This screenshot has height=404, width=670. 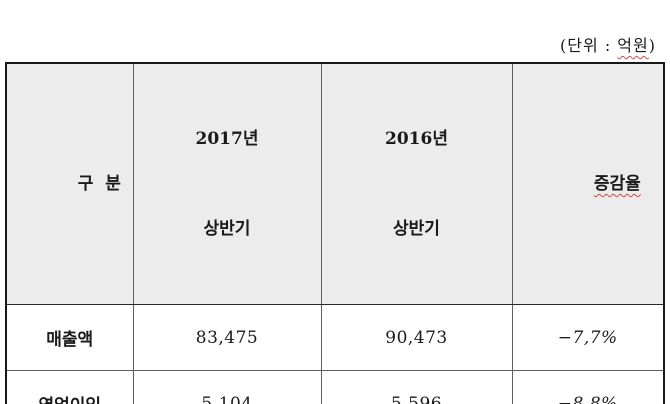 I want to click on table-row-operating-profit: 영업이익 5,104 5,596 −8,8%, so click(x=335, y=387).